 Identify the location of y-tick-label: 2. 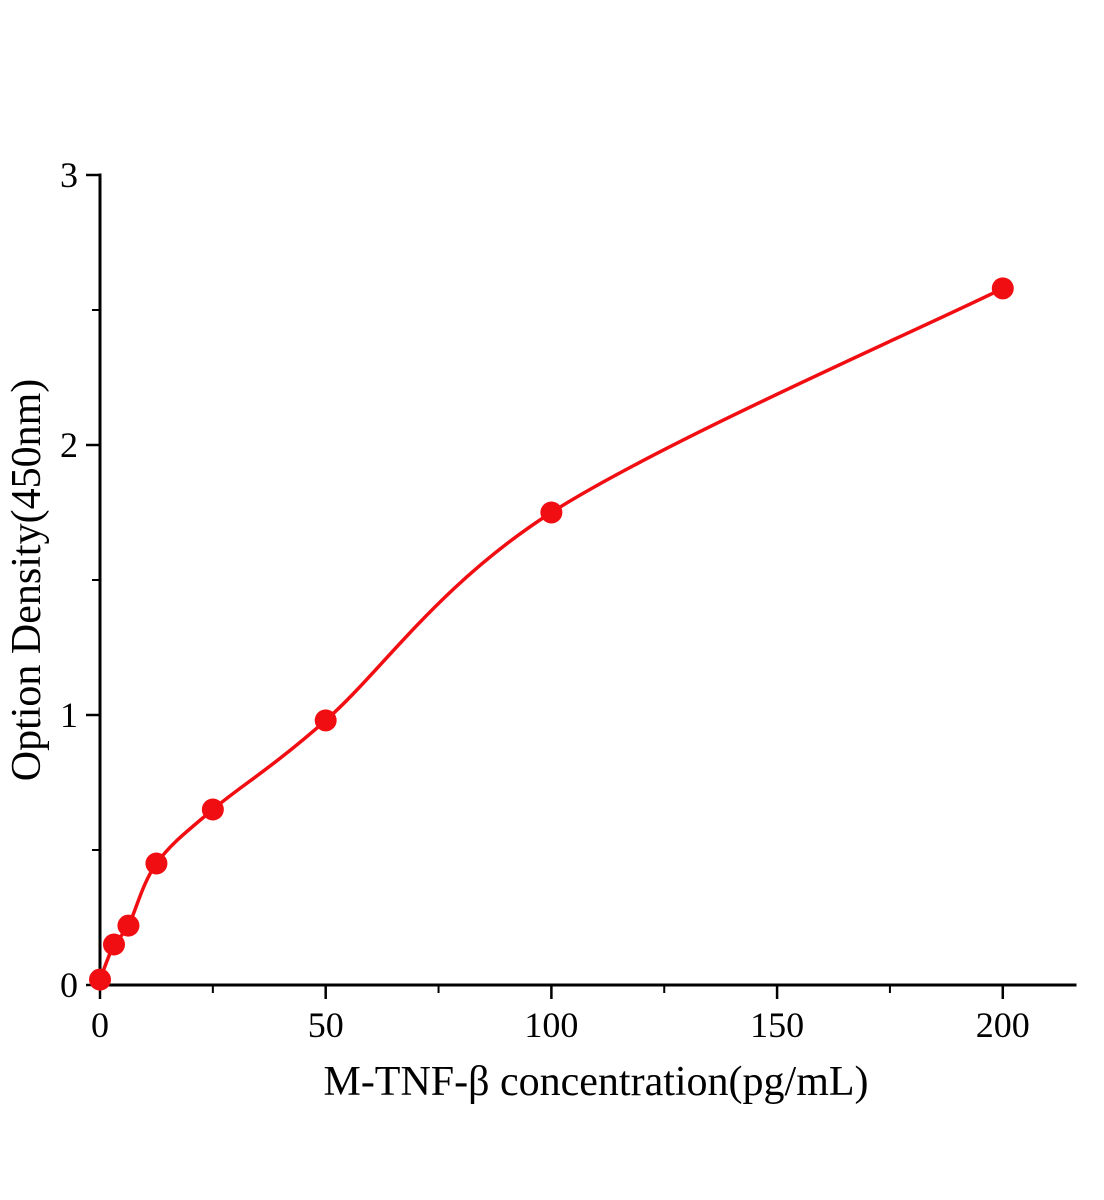
(69, 445).